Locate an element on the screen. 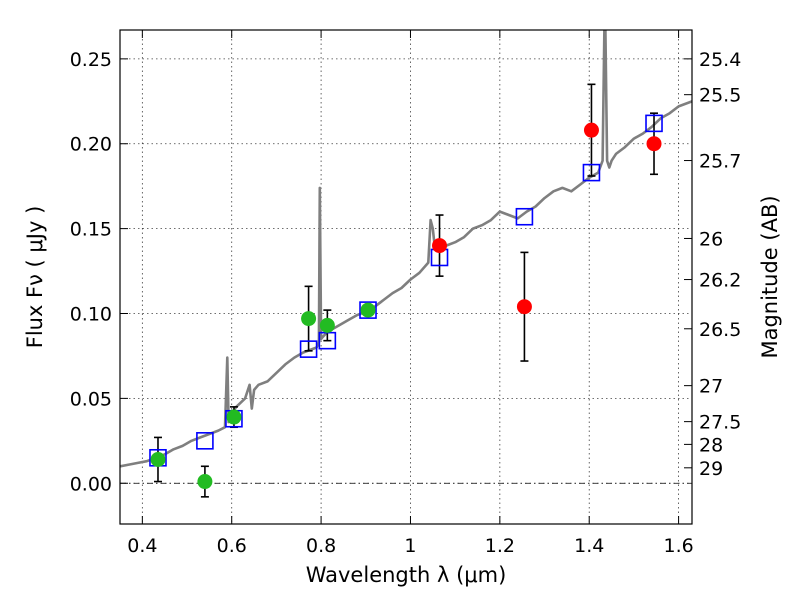 The width and height of the screenshot is (800, 600). x-tick-label: 0.6 is located at coordinates (232, 546).